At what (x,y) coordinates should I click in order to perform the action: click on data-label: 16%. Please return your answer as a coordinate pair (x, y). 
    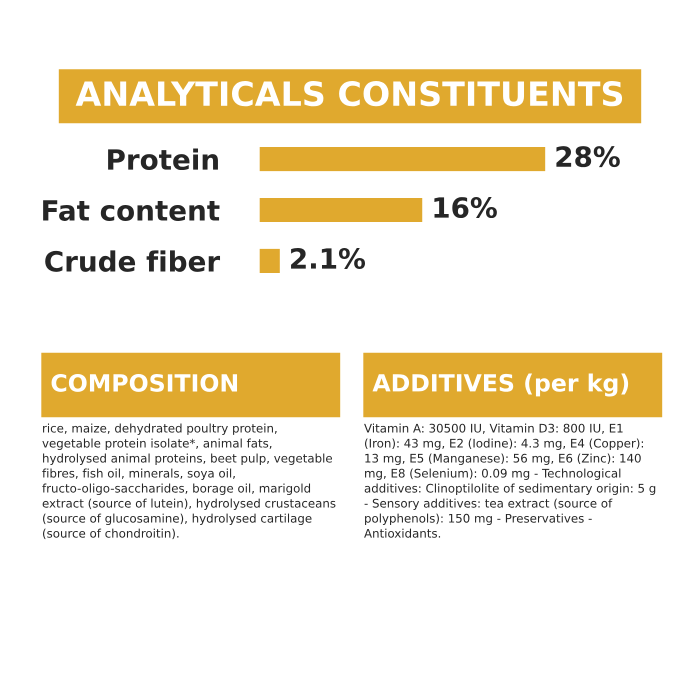
    Looking at the image, I should click on (465, 207).